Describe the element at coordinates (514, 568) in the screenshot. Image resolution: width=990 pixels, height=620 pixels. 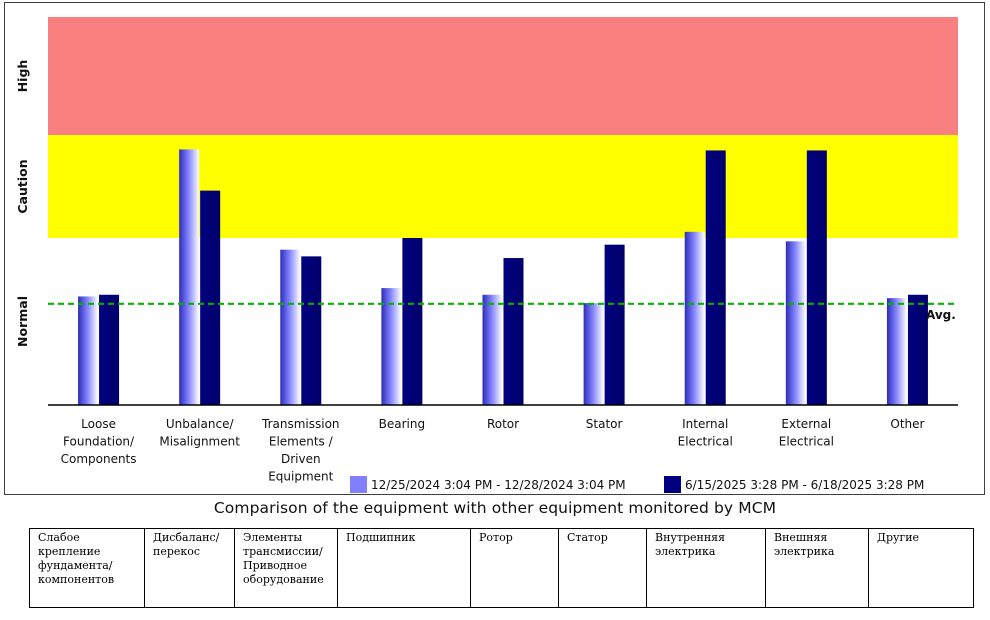
I see `table-cell: Ротор` at that location.